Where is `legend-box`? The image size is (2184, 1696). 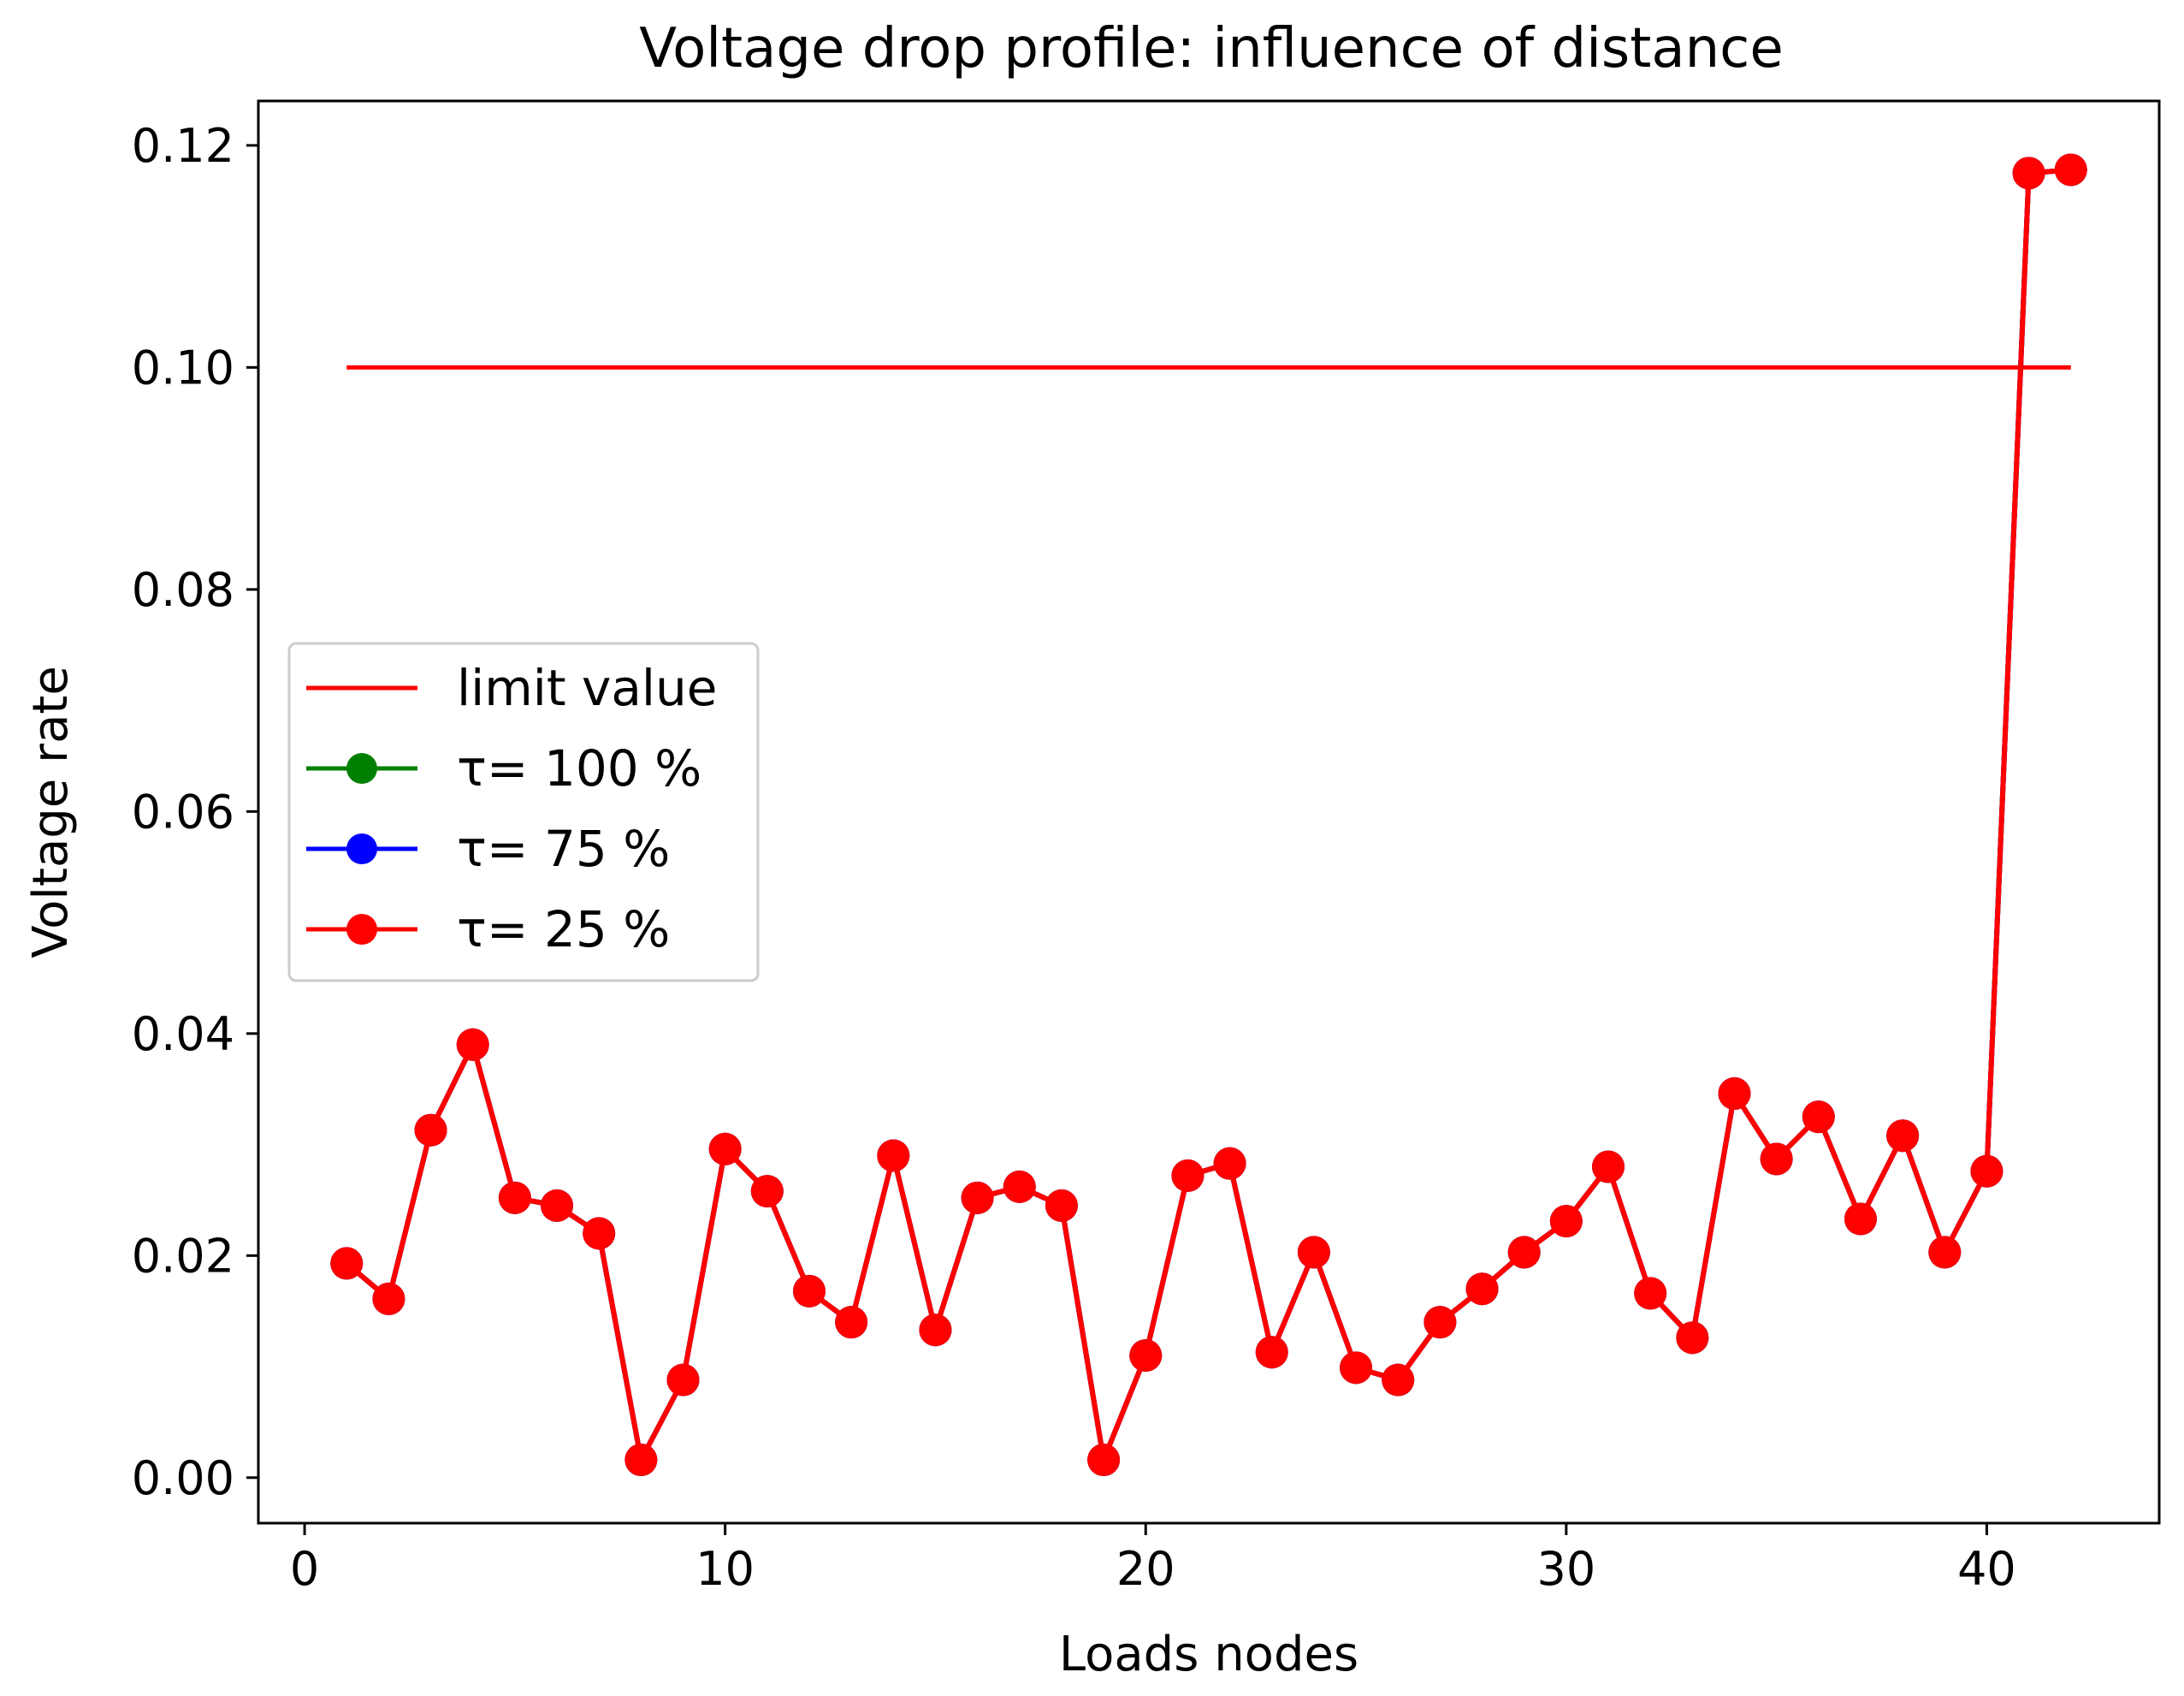
legend-box is located at coordinates (523, 812).